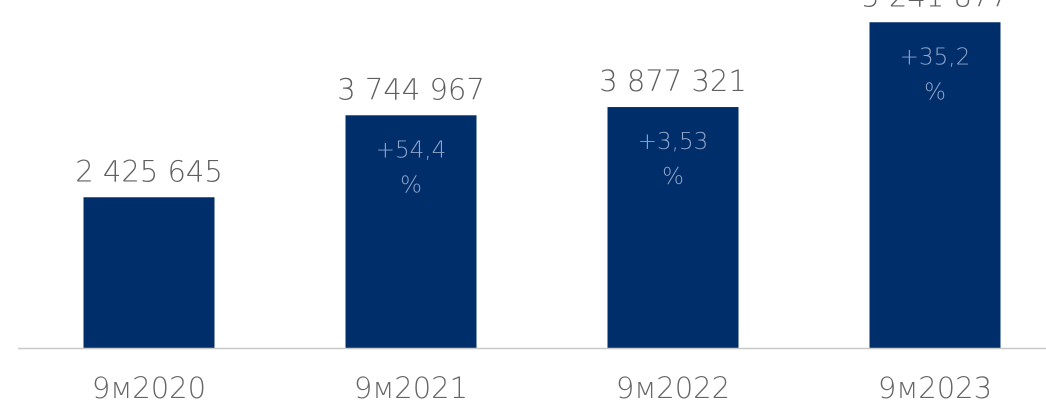 The image size is (1046, 406). Describe the element at coordinates (673, 228) in the screenshot. I see `bar-9м2022` at that location.